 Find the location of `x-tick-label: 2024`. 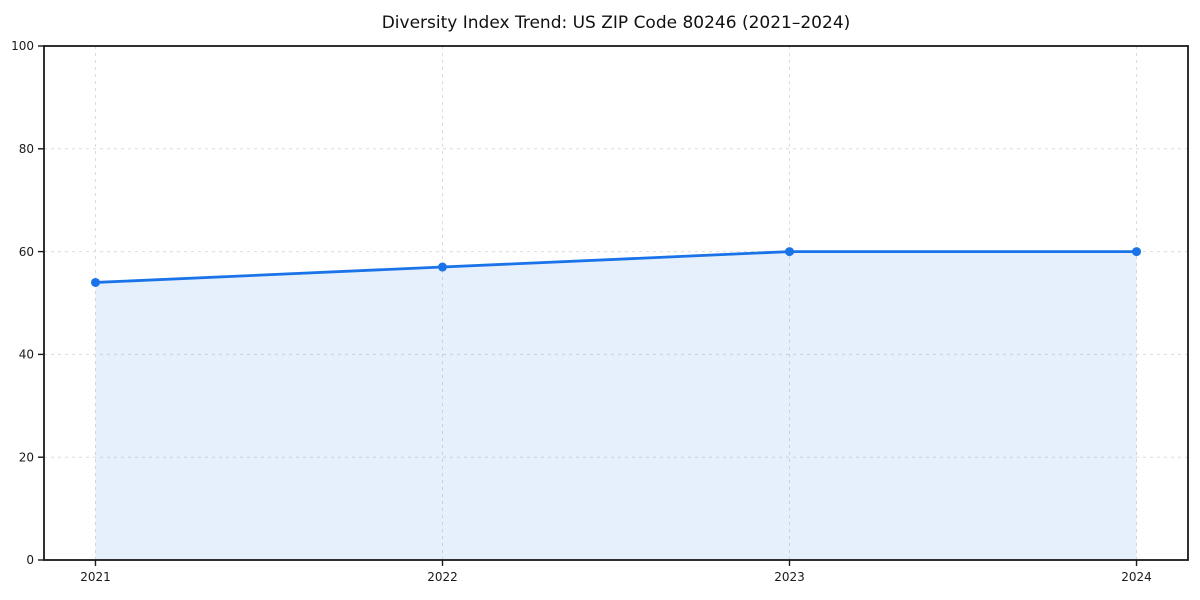

x-tick-label: 2024 is located at coordinates (1136, 577).